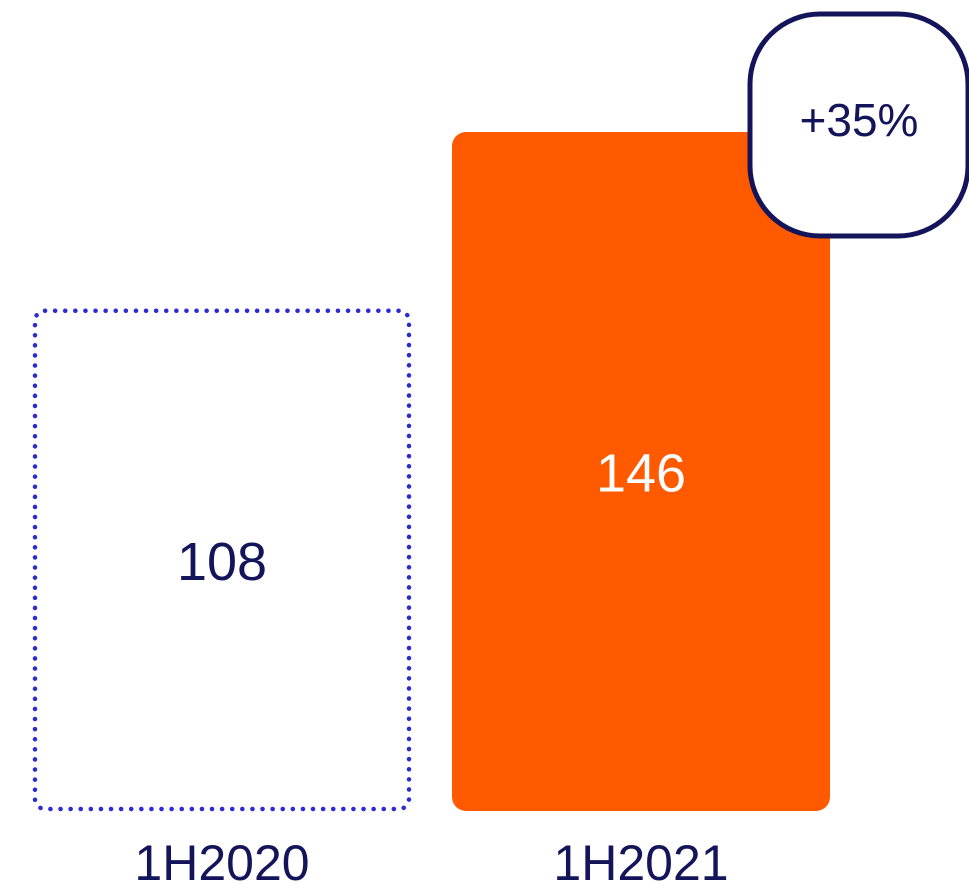 This screenshot has width=969, height=890. I want to click on data-labels-layer: 108 146, so click(431, 518).